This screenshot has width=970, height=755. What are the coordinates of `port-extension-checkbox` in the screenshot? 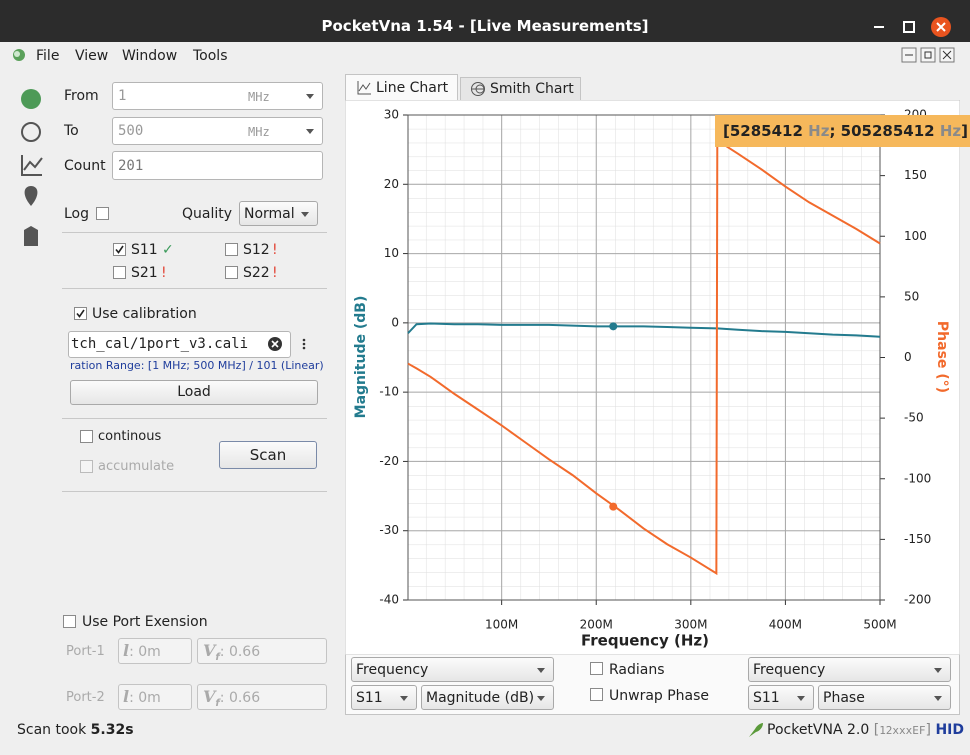 It's located at (69, 621).